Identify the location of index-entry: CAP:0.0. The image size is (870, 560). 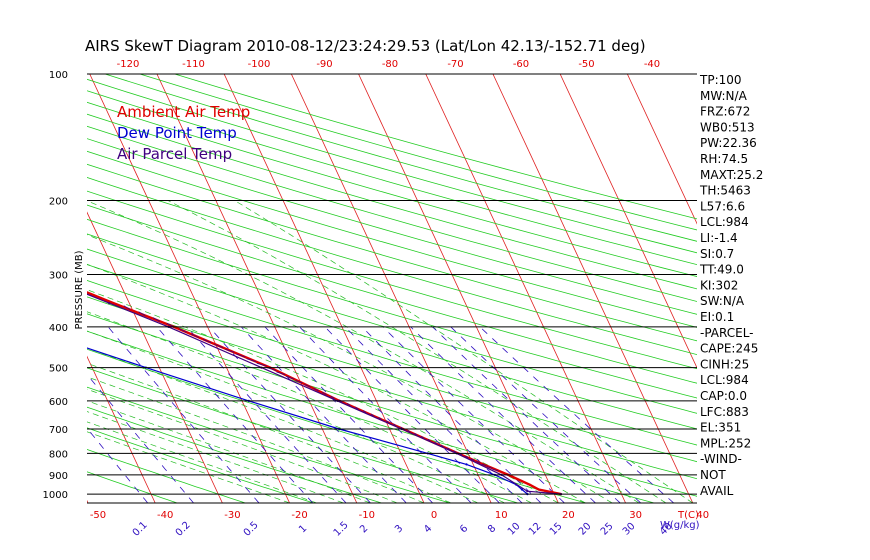
(723, 396).